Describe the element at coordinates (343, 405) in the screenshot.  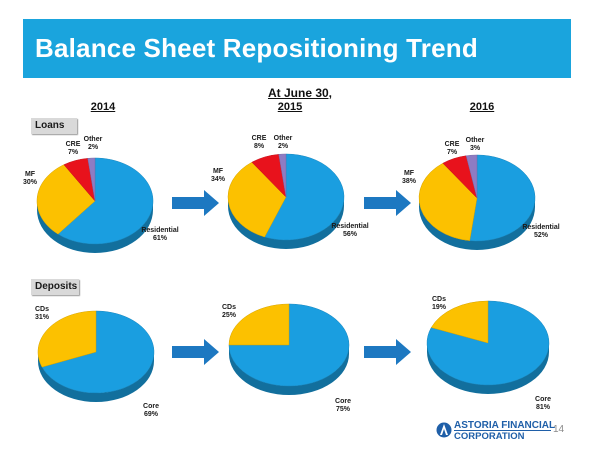
I see `data-label-core: Core 75%` at that location.